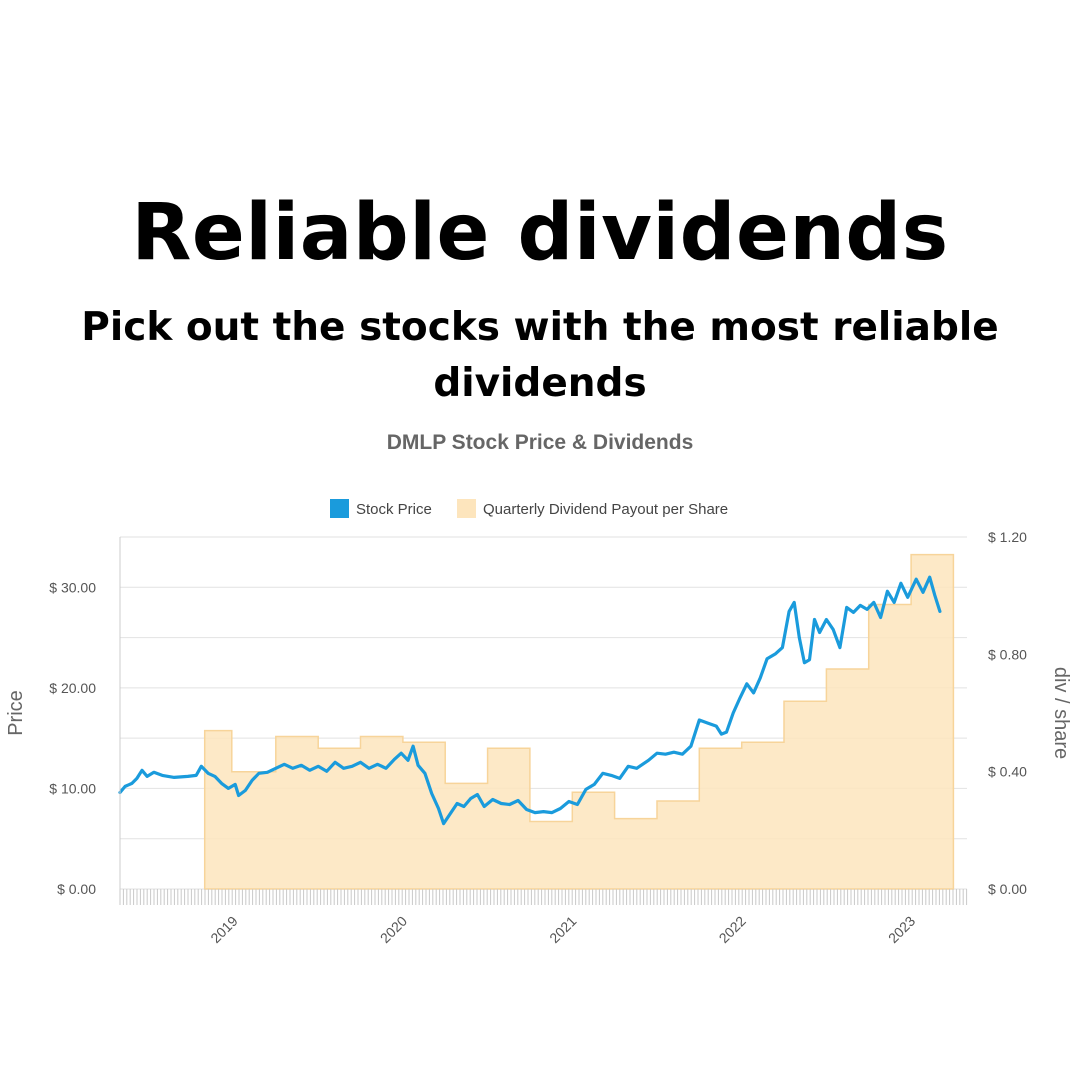  Describe the element at coordinates (466, 508) in the screenshot. I see `legend-swatch-dividend` at that location.